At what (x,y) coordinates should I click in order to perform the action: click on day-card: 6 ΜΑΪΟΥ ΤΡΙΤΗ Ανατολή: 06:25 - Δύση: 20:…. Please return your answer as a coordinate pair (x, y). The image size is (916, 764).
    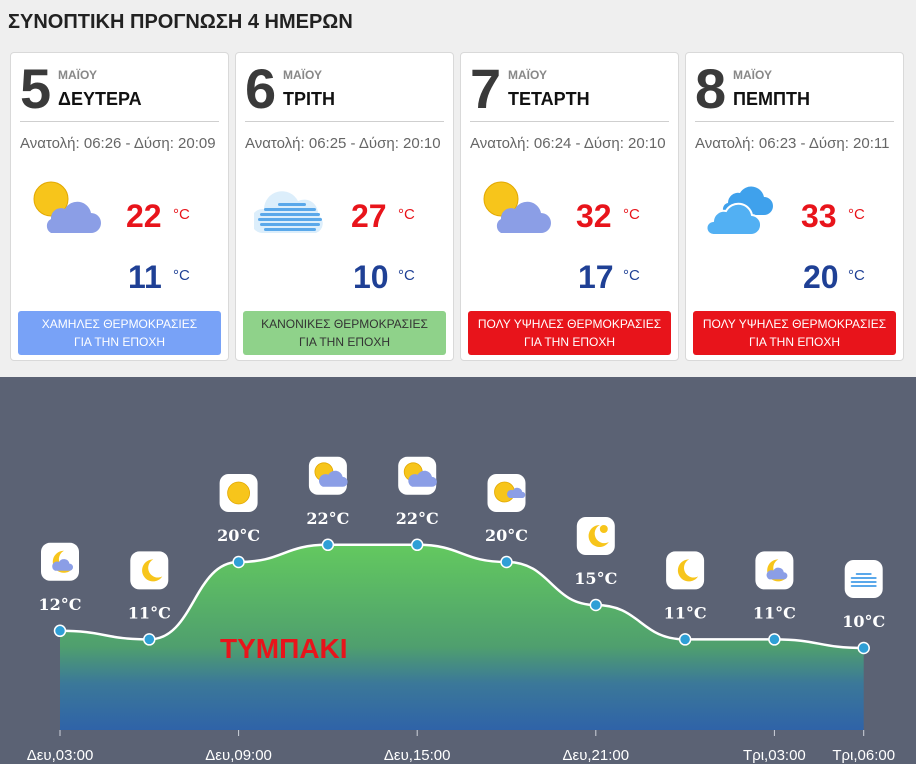
    Looking at the image, I should click on (344, 206).